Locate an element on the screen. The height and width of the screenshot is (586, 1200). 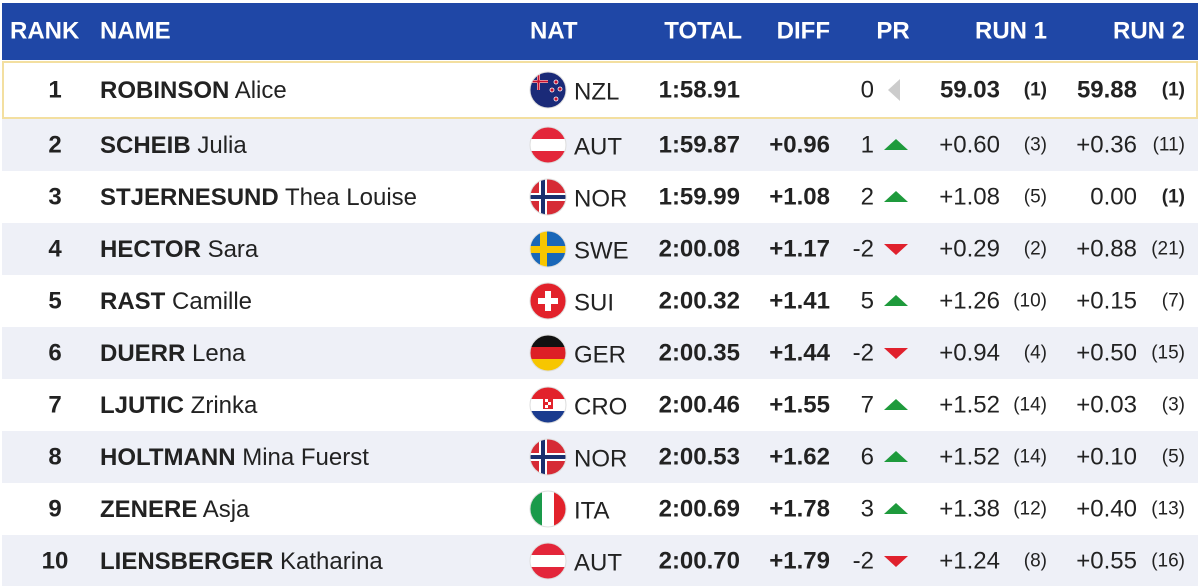
run2-rank: (3) is located at coordinates (1173, 405).